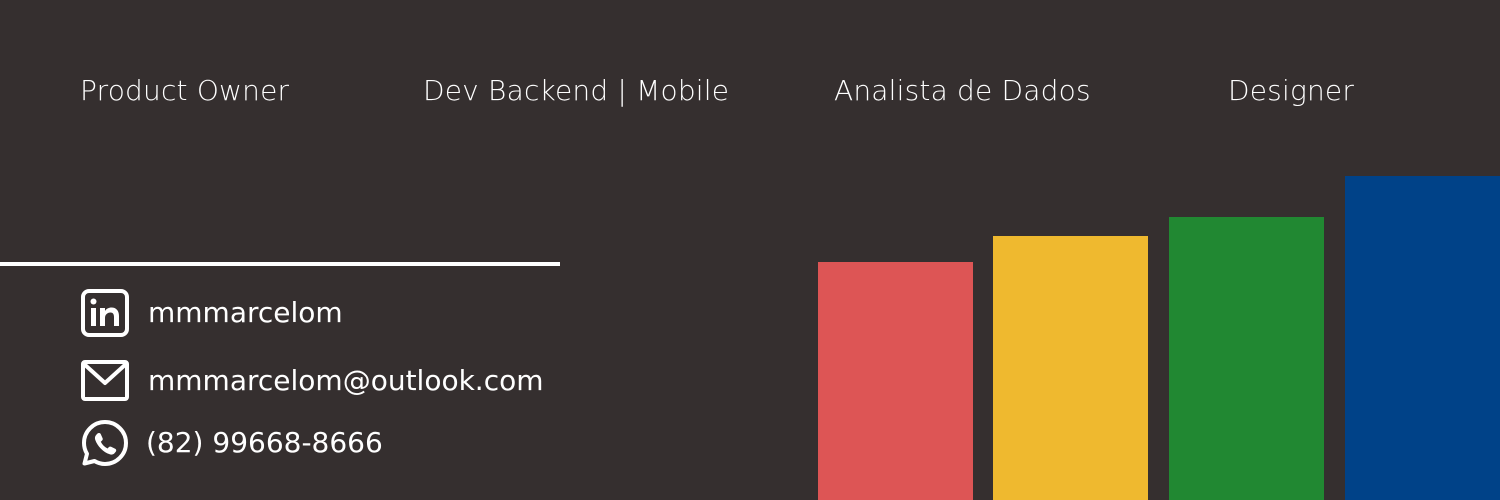  What do you see at coordinates (105, 313) in the screenshot?
I see `linkedin-icon` at bounding box center [105, 313].